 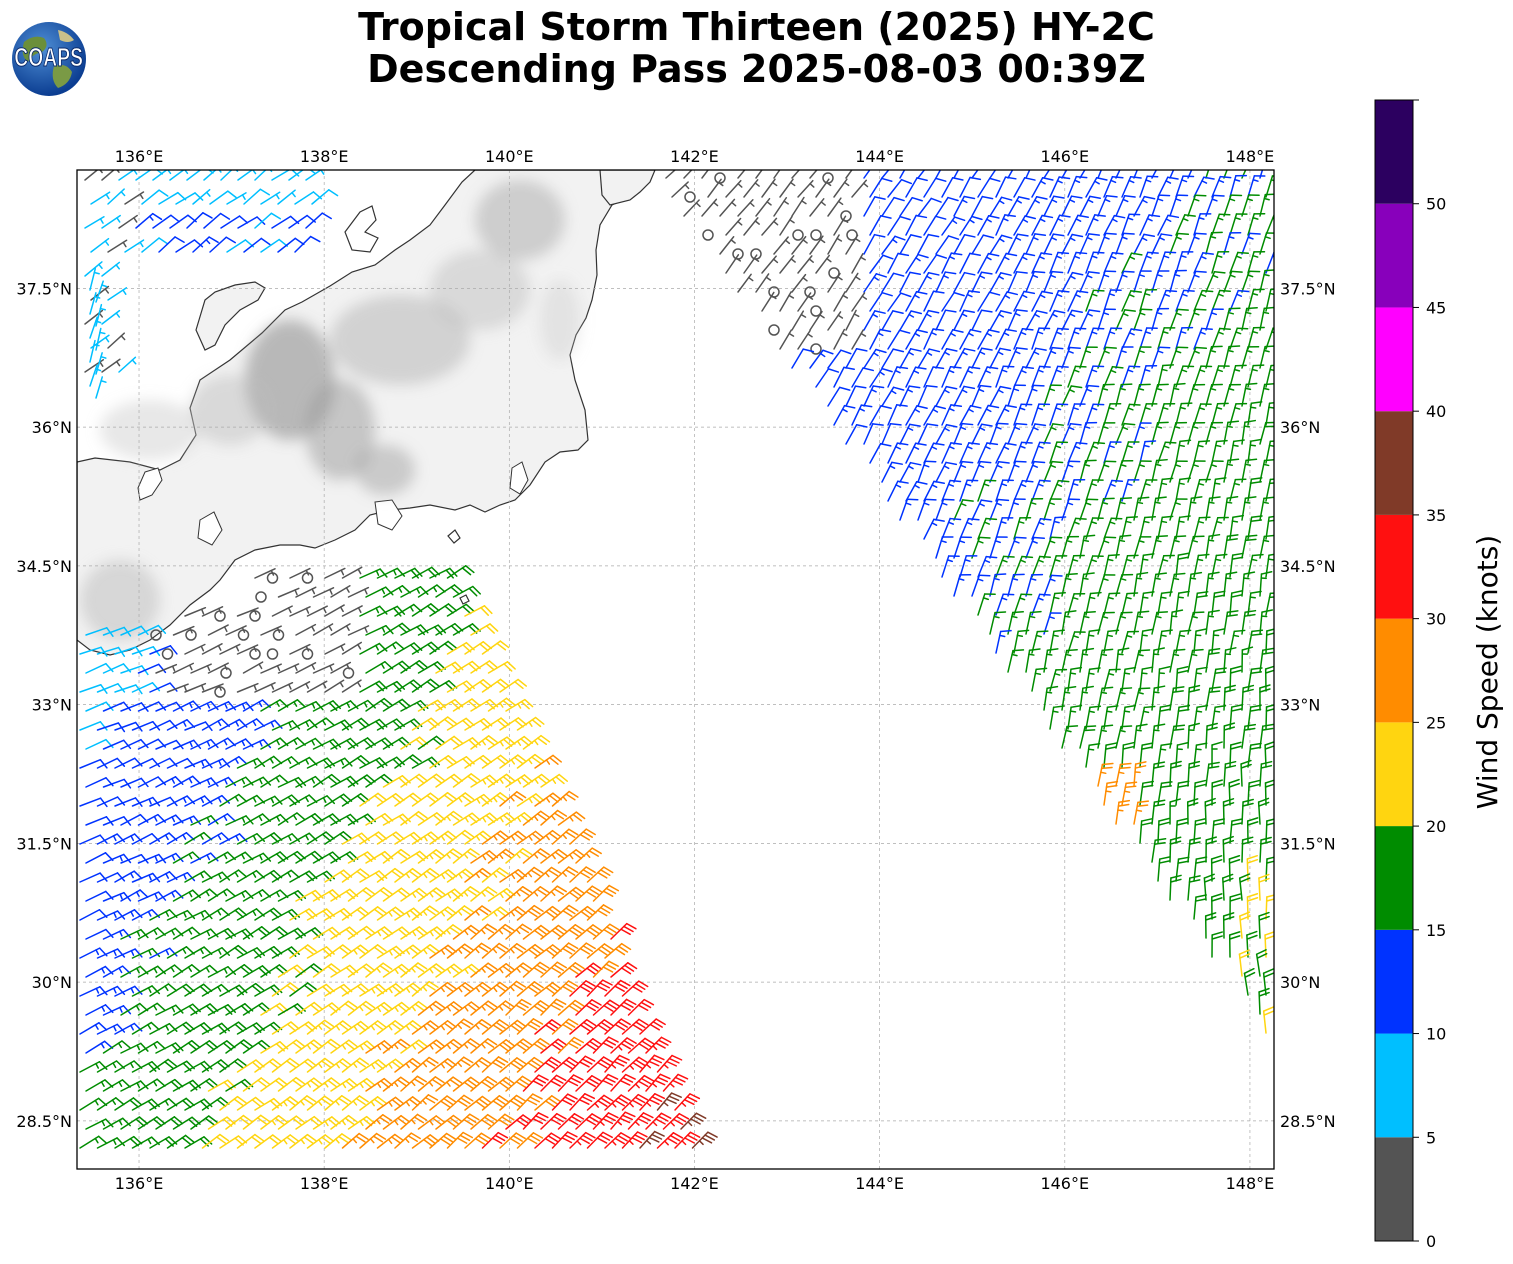 I want to click on colorbar-tick-label: 15, so click(x=1436, y=930).